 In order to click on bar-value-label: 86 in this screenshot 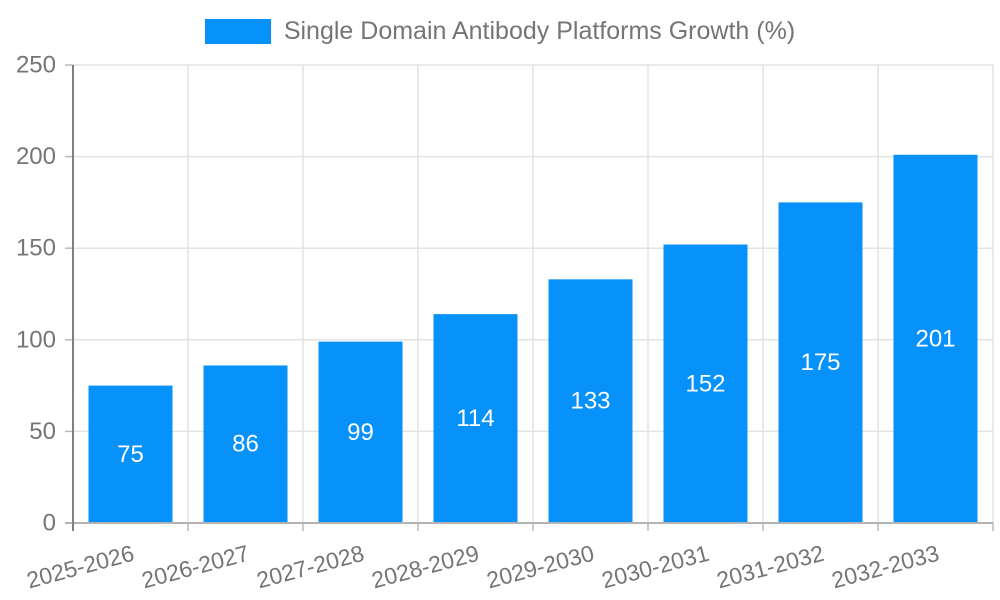, I will do `click(245, 444)`.